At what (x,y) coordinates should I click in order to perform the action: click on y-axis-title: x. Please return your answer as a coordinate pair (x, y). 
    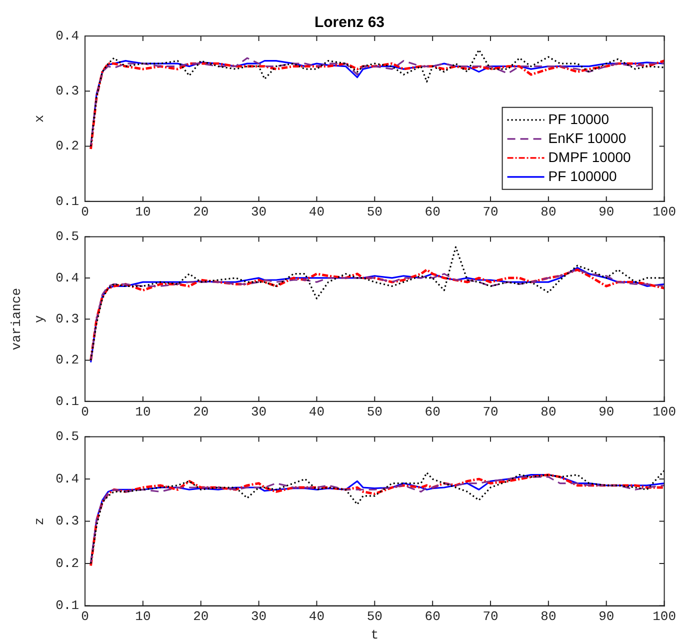
    Looking at the image, I should click on (40, 118).